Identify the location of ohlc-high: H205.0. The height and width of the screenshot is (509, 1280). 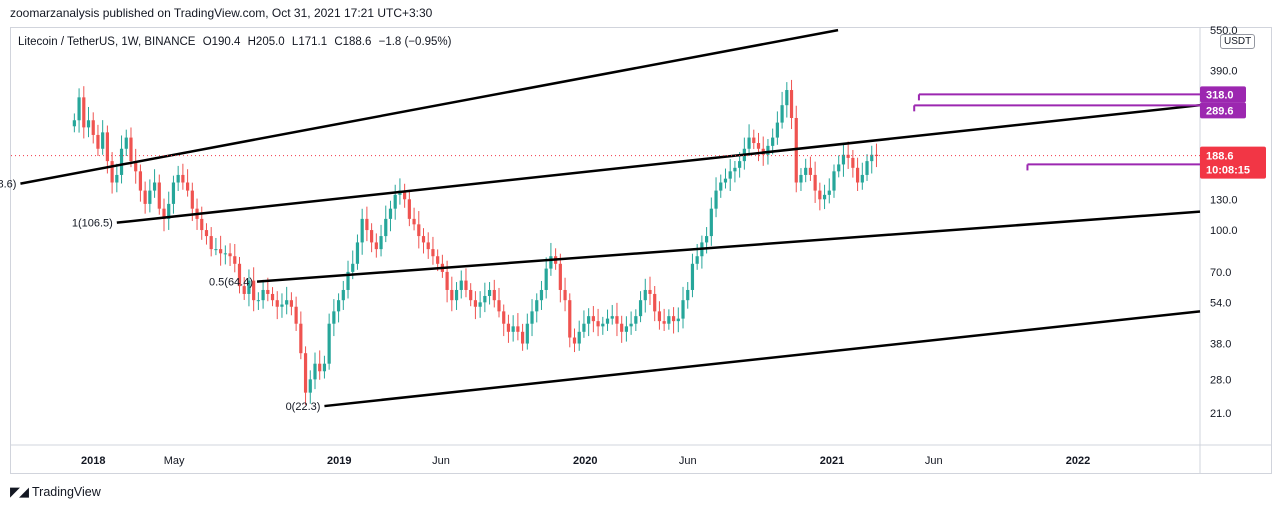
(266, 42).